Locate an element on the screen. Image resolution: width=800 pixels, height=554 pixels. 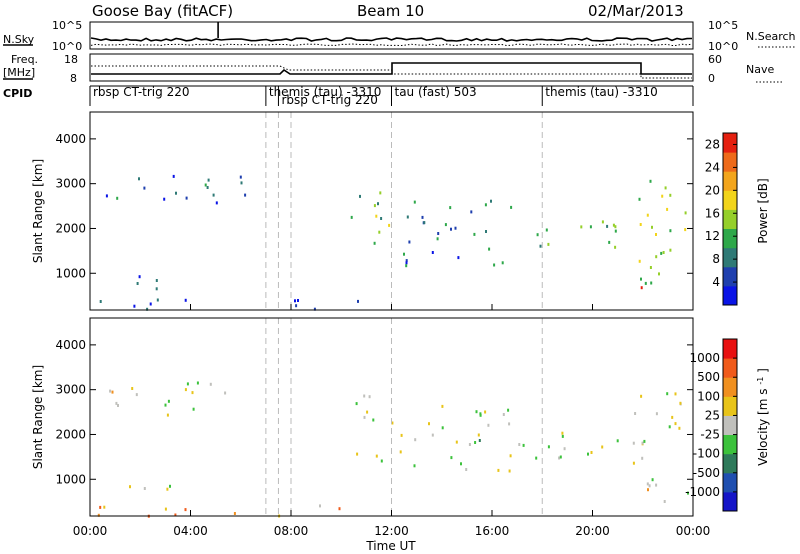
nsky-series-line is located at coordinates (391, 32).